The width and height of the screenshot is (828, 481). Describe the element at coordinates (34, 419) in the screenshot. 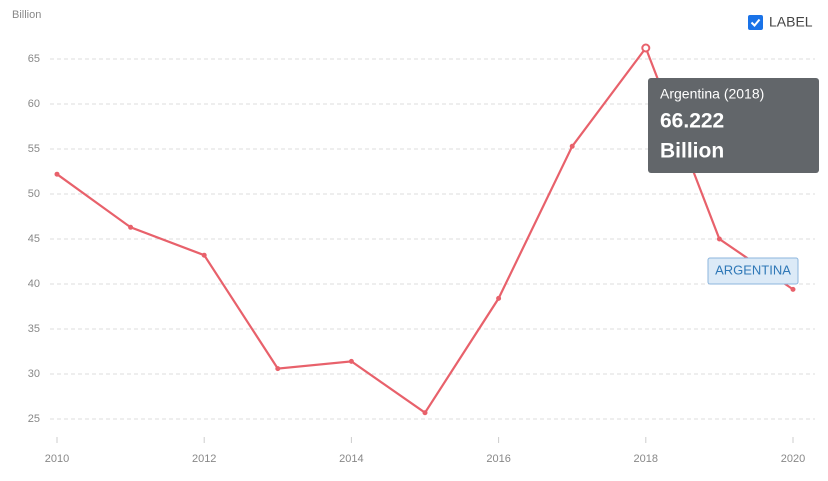

I see `y-tick-label: 25` at that location.